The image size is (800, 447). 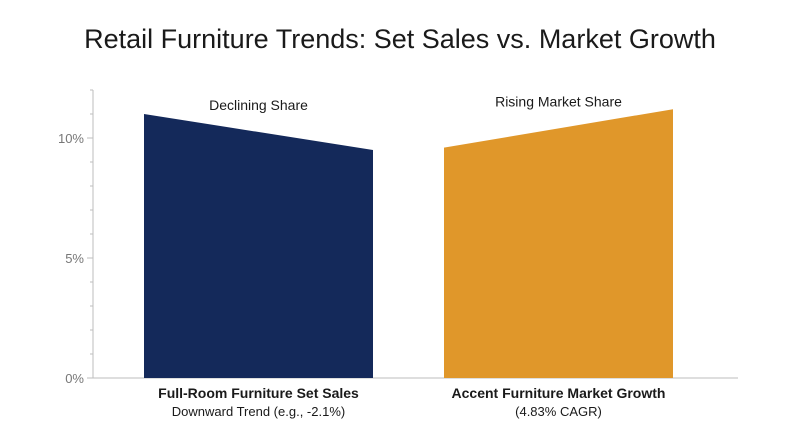 I want to click on y-tick-label: 0%, so click(x=74, y=378).